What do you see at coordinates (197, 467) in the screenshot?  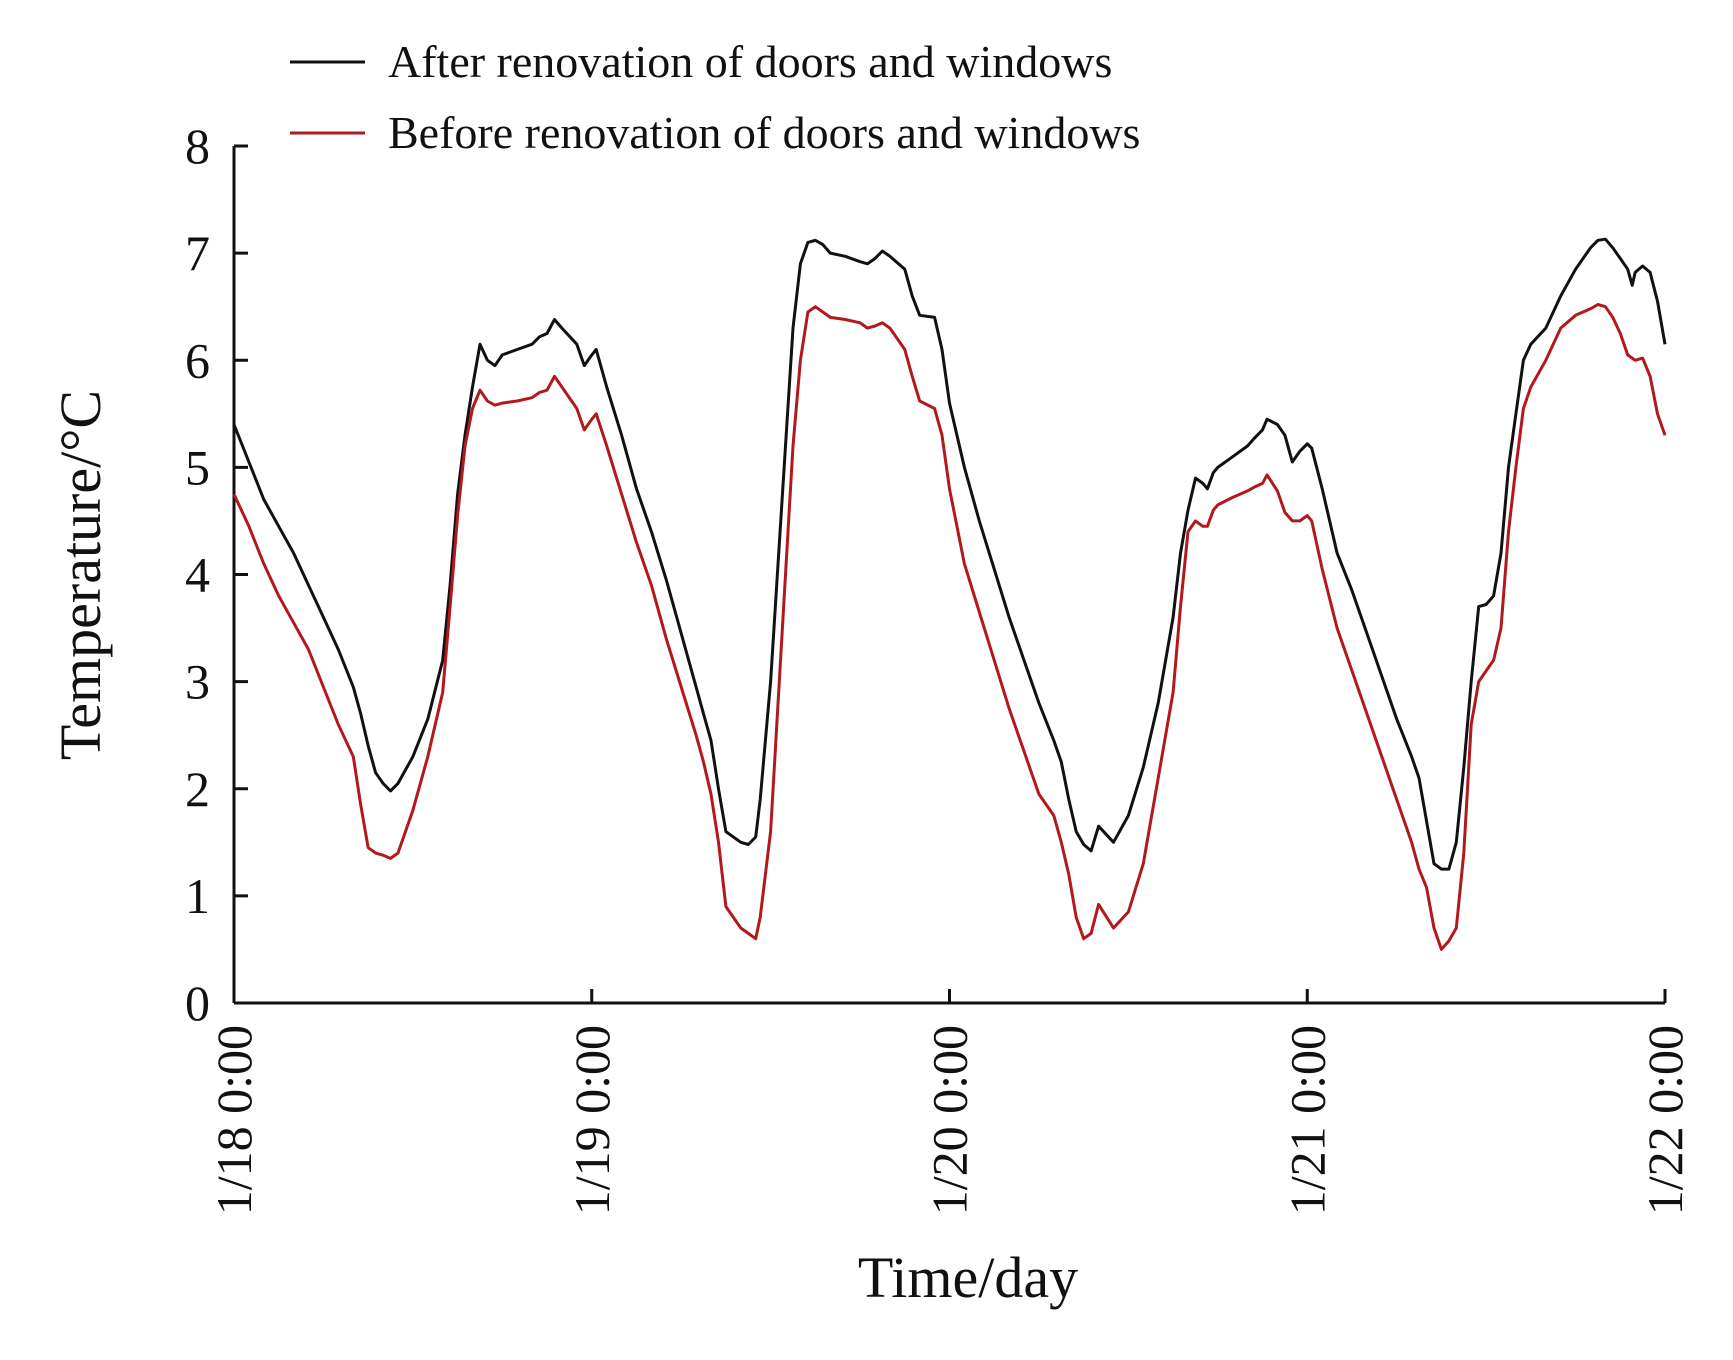 I see `y-tick-label: 5` at bounding box center [197, 467].